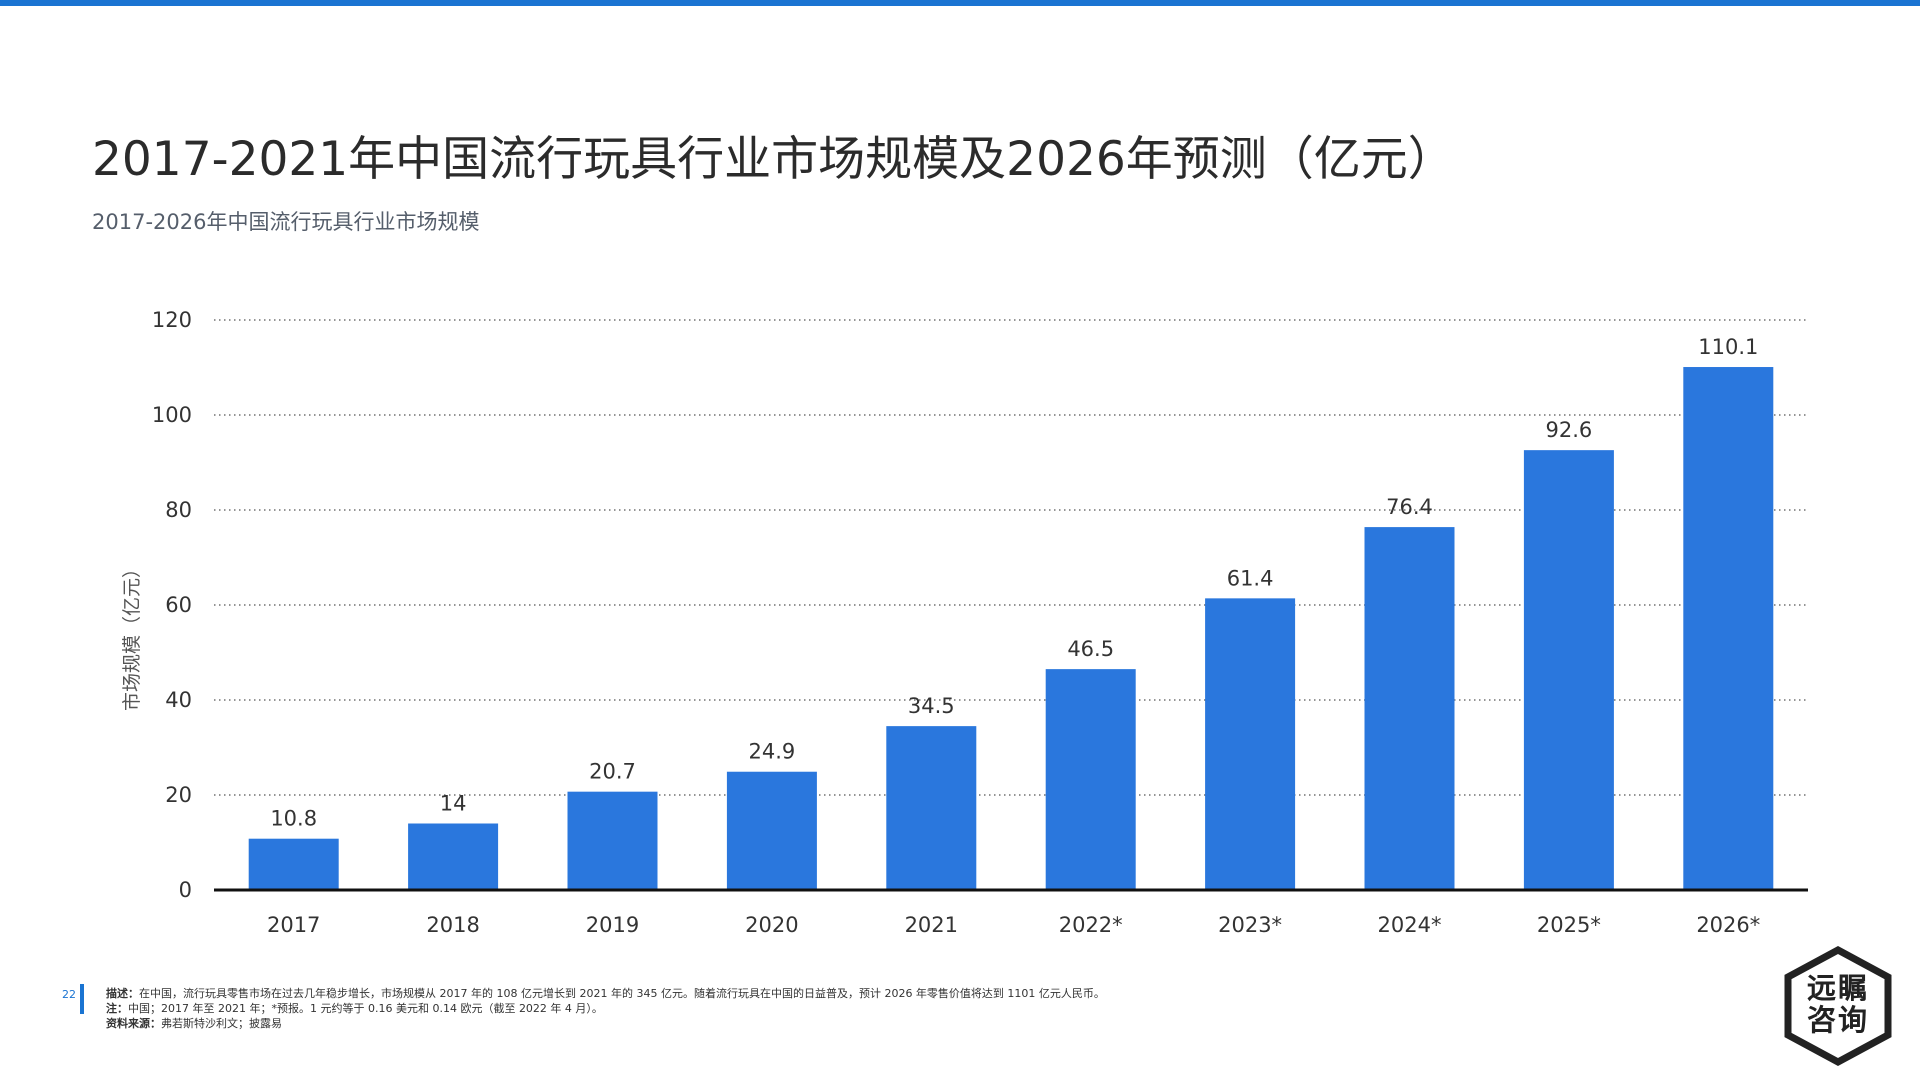  Describe the element at coordinates (612, 772) in the screenshot. I see `data-label: 20.7` at that location.